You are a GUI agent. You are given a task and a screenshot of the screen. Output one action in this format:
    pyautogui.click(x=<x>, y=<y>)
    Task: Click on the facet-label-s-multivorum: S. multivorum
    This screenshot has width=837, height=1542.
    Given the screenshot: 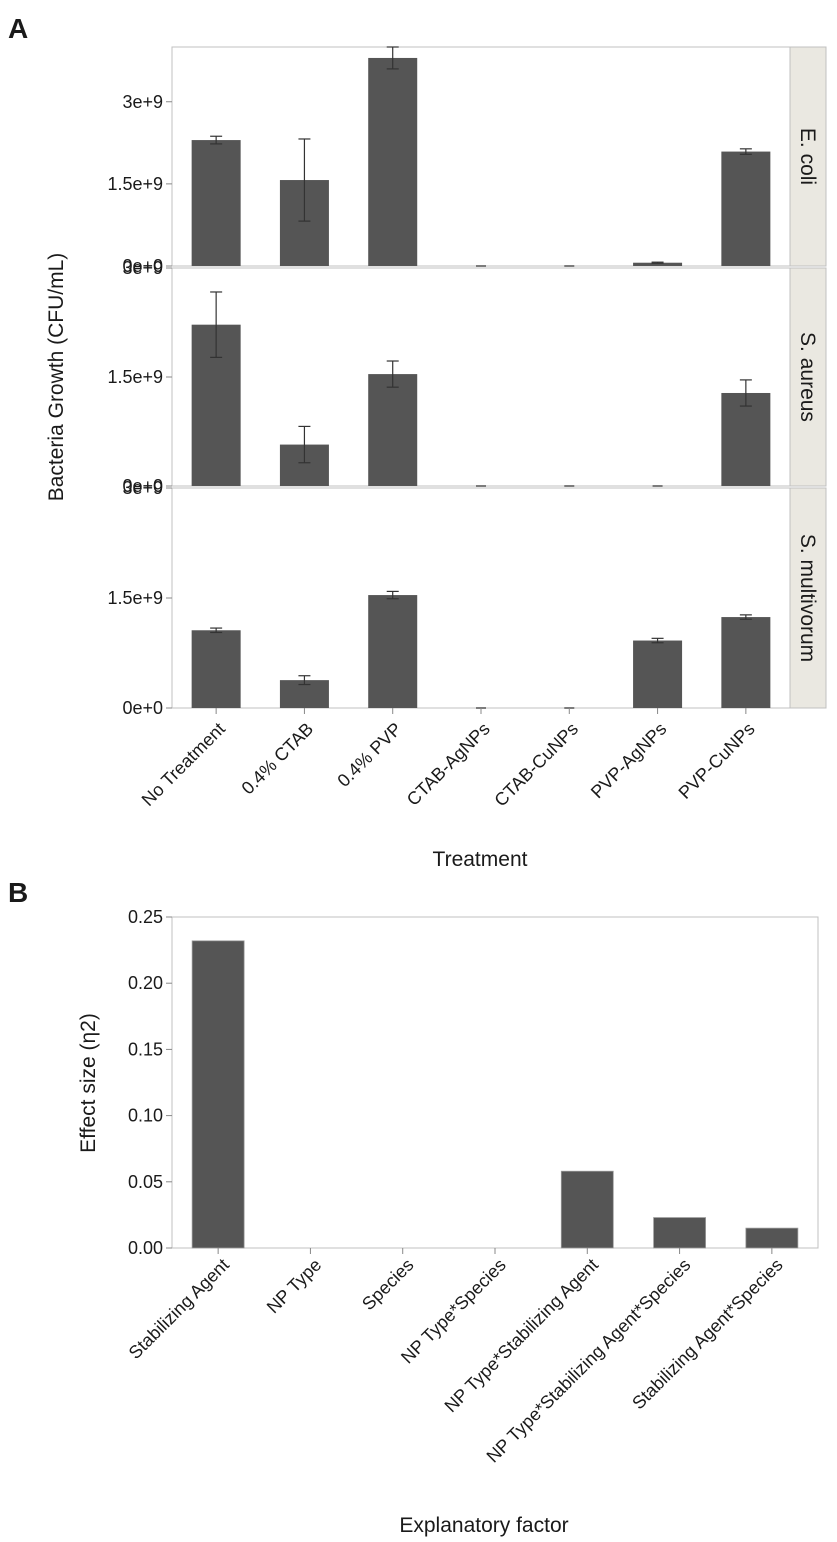 What is the action you would take?
    pyautogui.click(x=807, y=598)
    